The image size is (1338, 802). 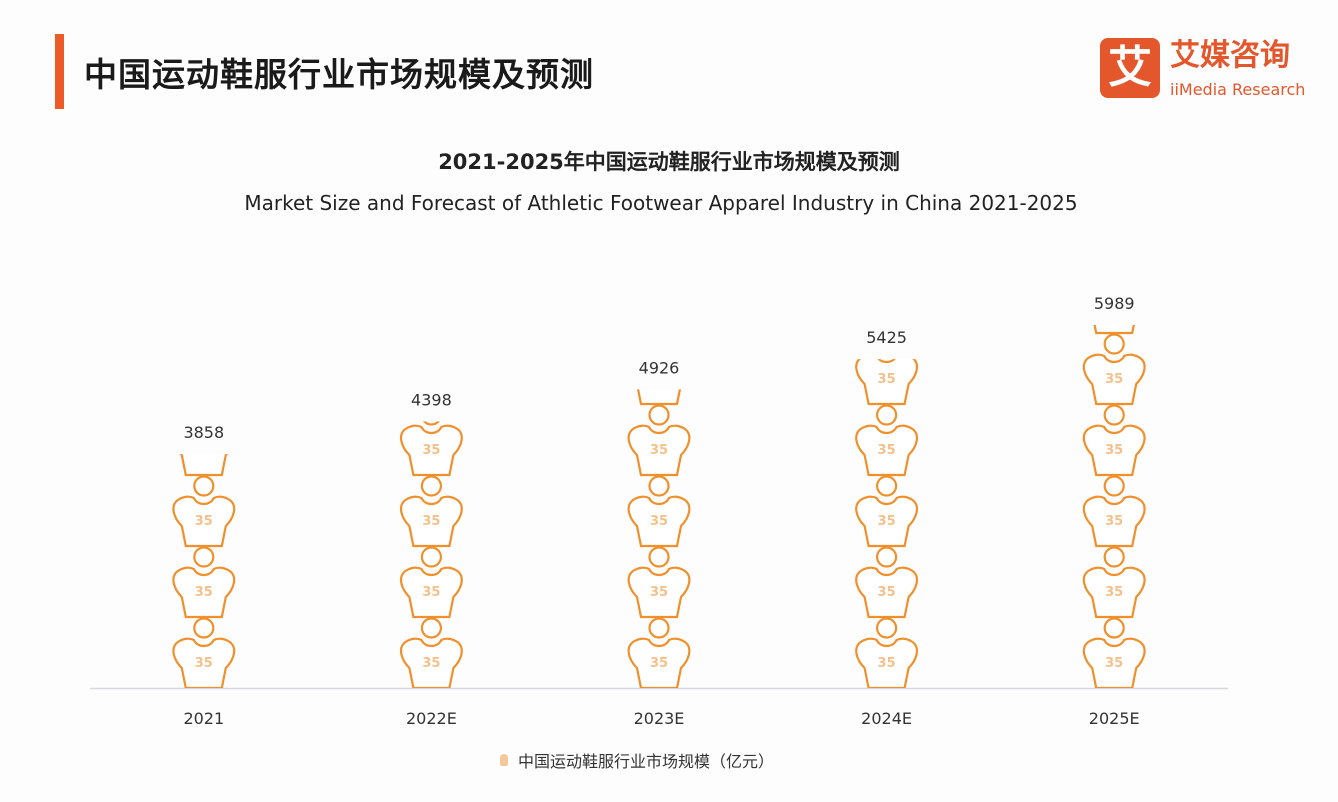 I want to click on data-label: 4926, so click(x=659, y=367).